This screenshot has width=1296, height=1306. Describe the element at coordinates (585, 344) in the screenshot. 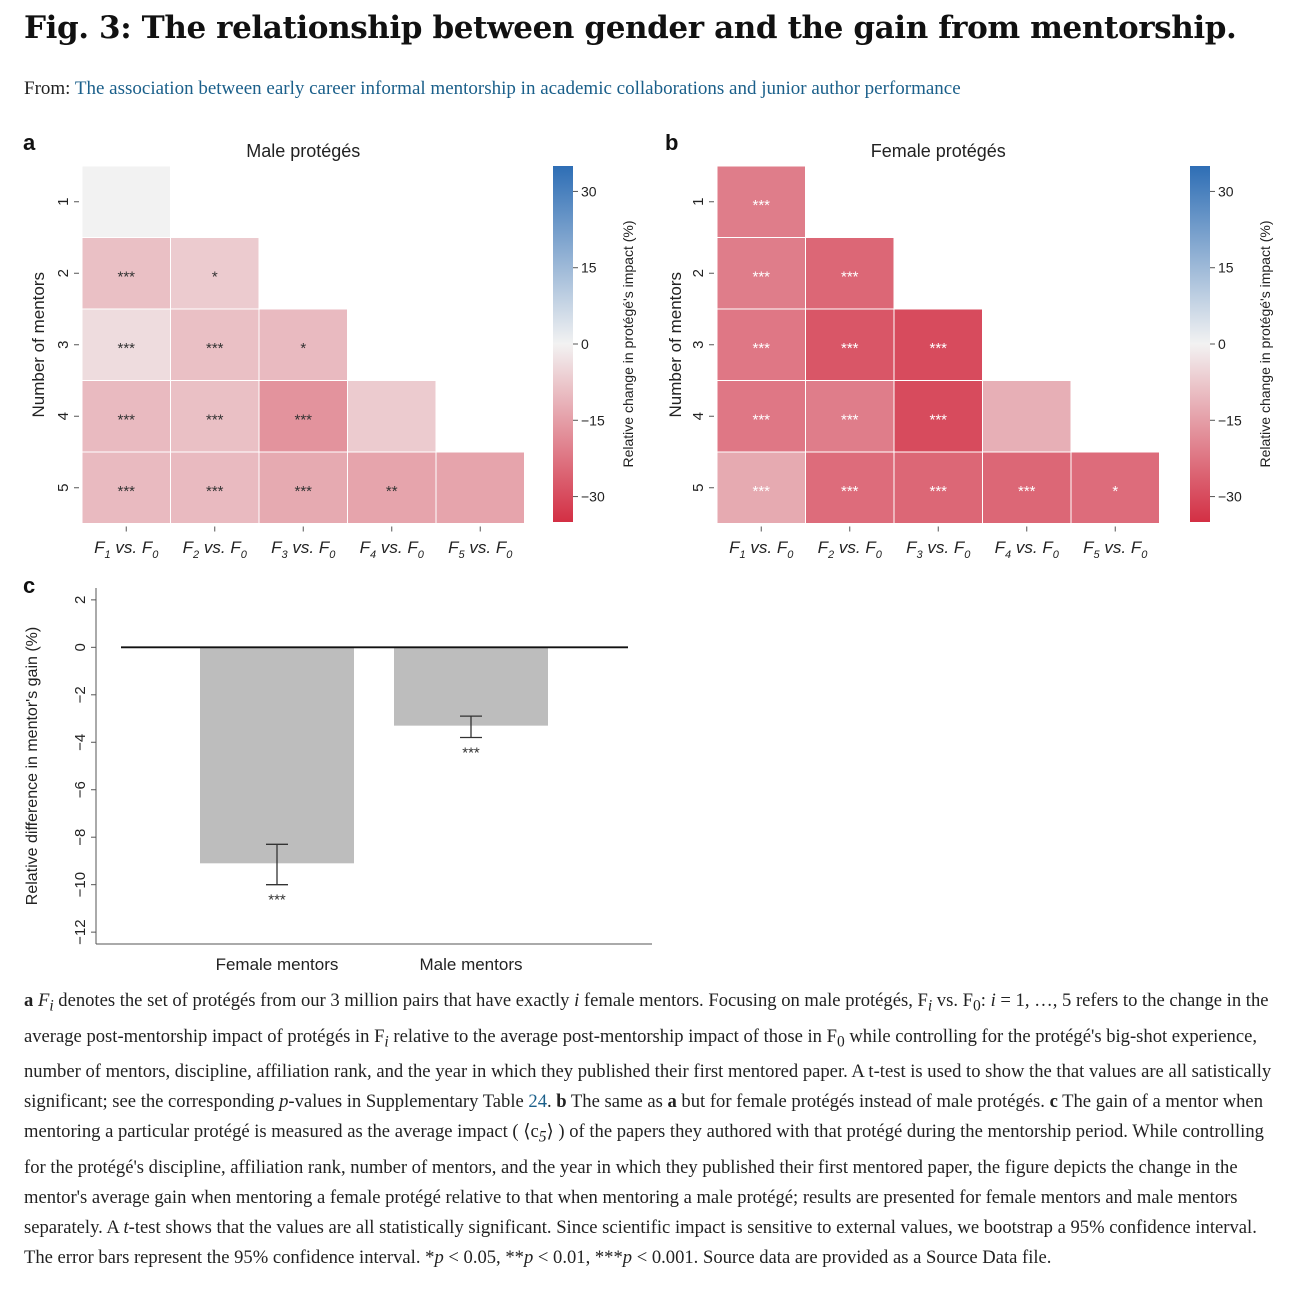

I see `colorbar-tick-label: 0` at that location.